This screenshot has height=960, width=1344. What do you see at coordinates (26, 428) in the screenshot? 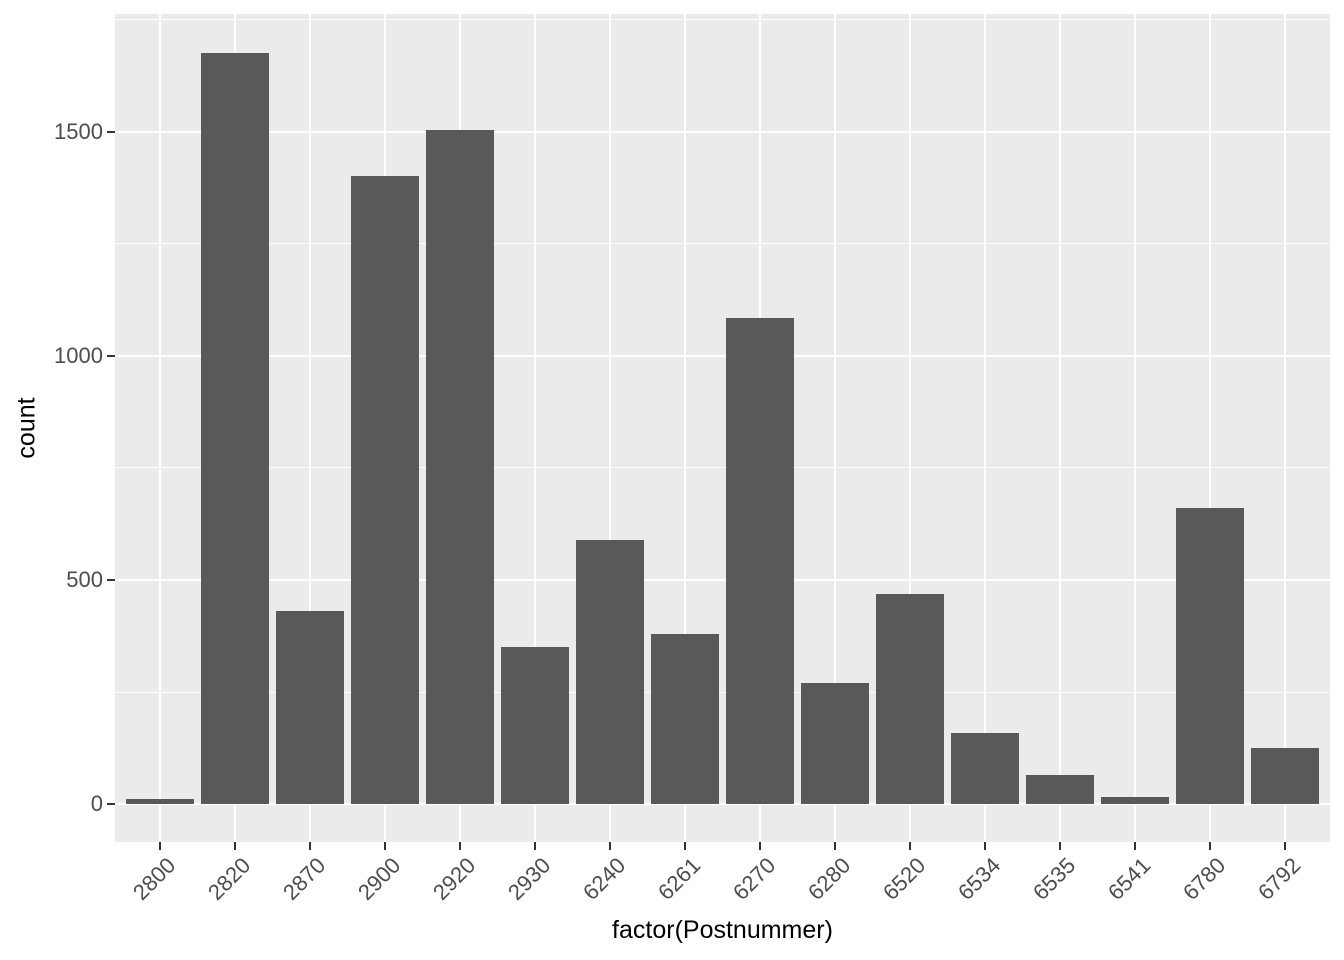
I see `y-axis-title: count` at bounding box center [26, 428].